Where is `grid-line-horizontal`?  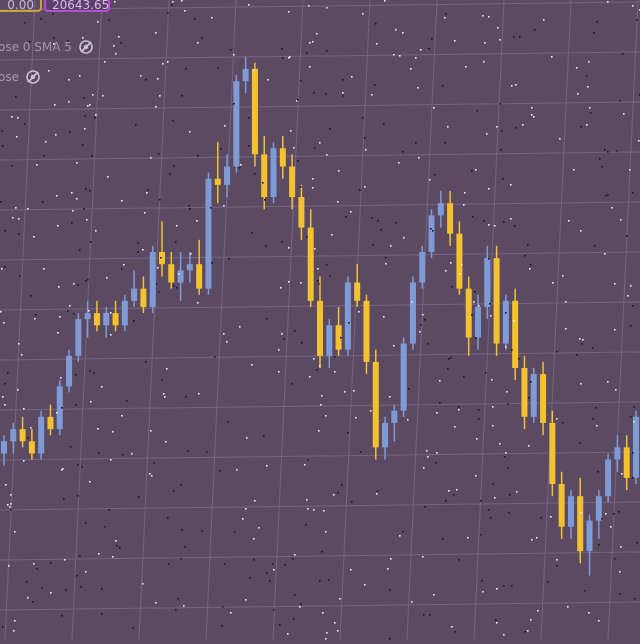 grid-line-horizontal is located at coordinates (320, 156).